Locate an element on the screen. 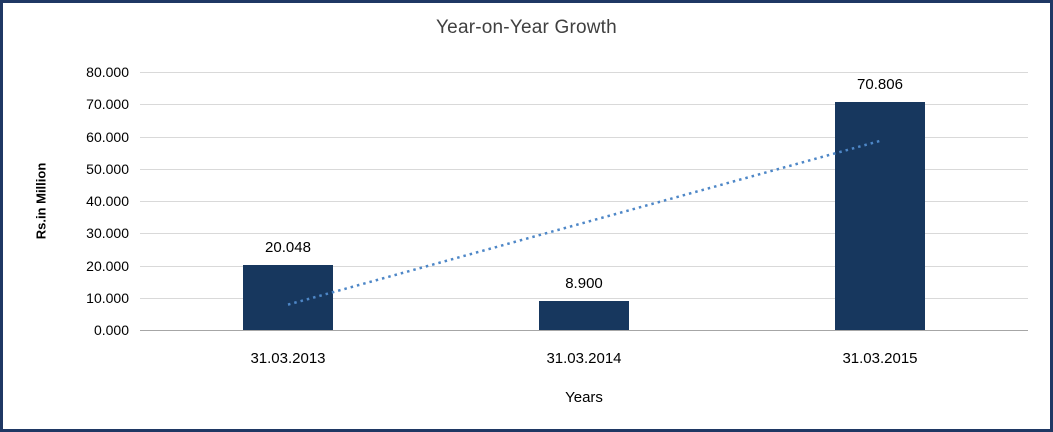 This screenshot has width=1053, height=432. y-tick-label: 80.000 is located at coordinates (107, 72).